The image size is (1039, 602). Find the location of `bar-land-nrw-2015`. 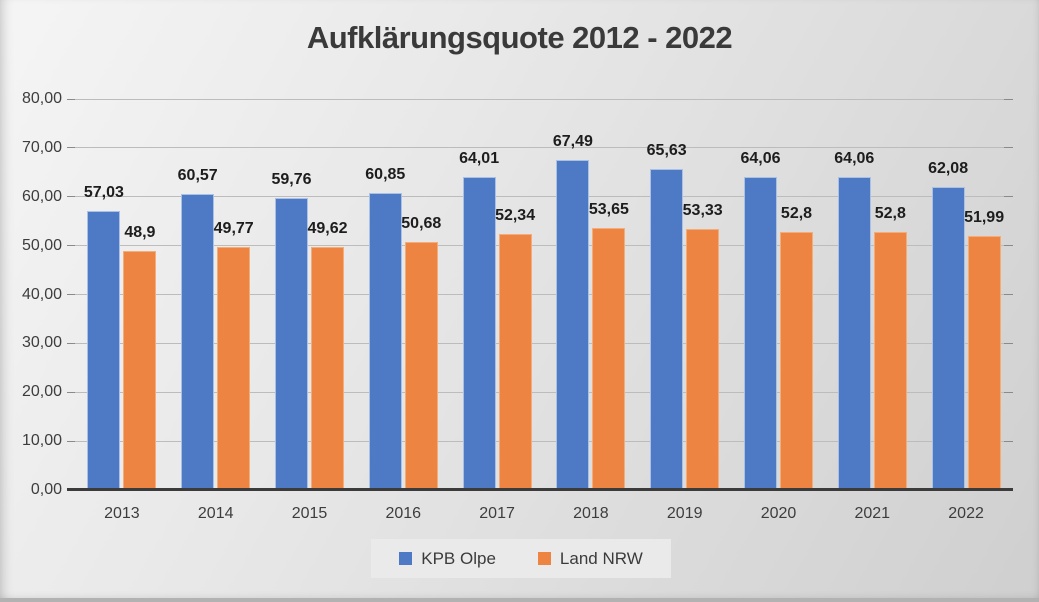

bar-land-nrw-2015 is located at coordinates (327, 368).